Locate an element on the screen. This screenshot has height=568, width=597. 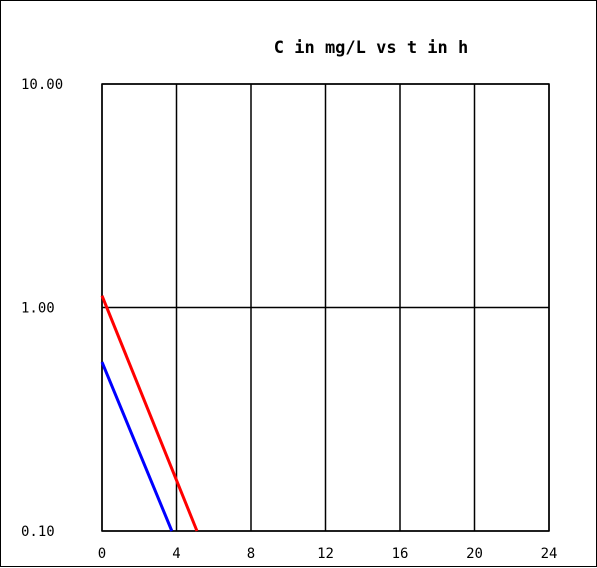
chart-series is located at coordinates (149, 413).